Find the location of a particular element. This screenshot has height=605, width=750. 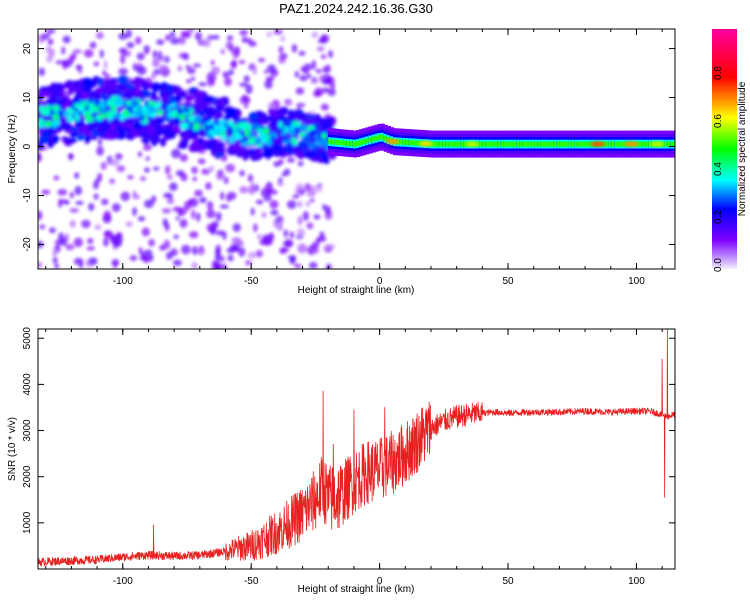

colorbar-tick-label: 0.0 is located at coordinates (718, 265).